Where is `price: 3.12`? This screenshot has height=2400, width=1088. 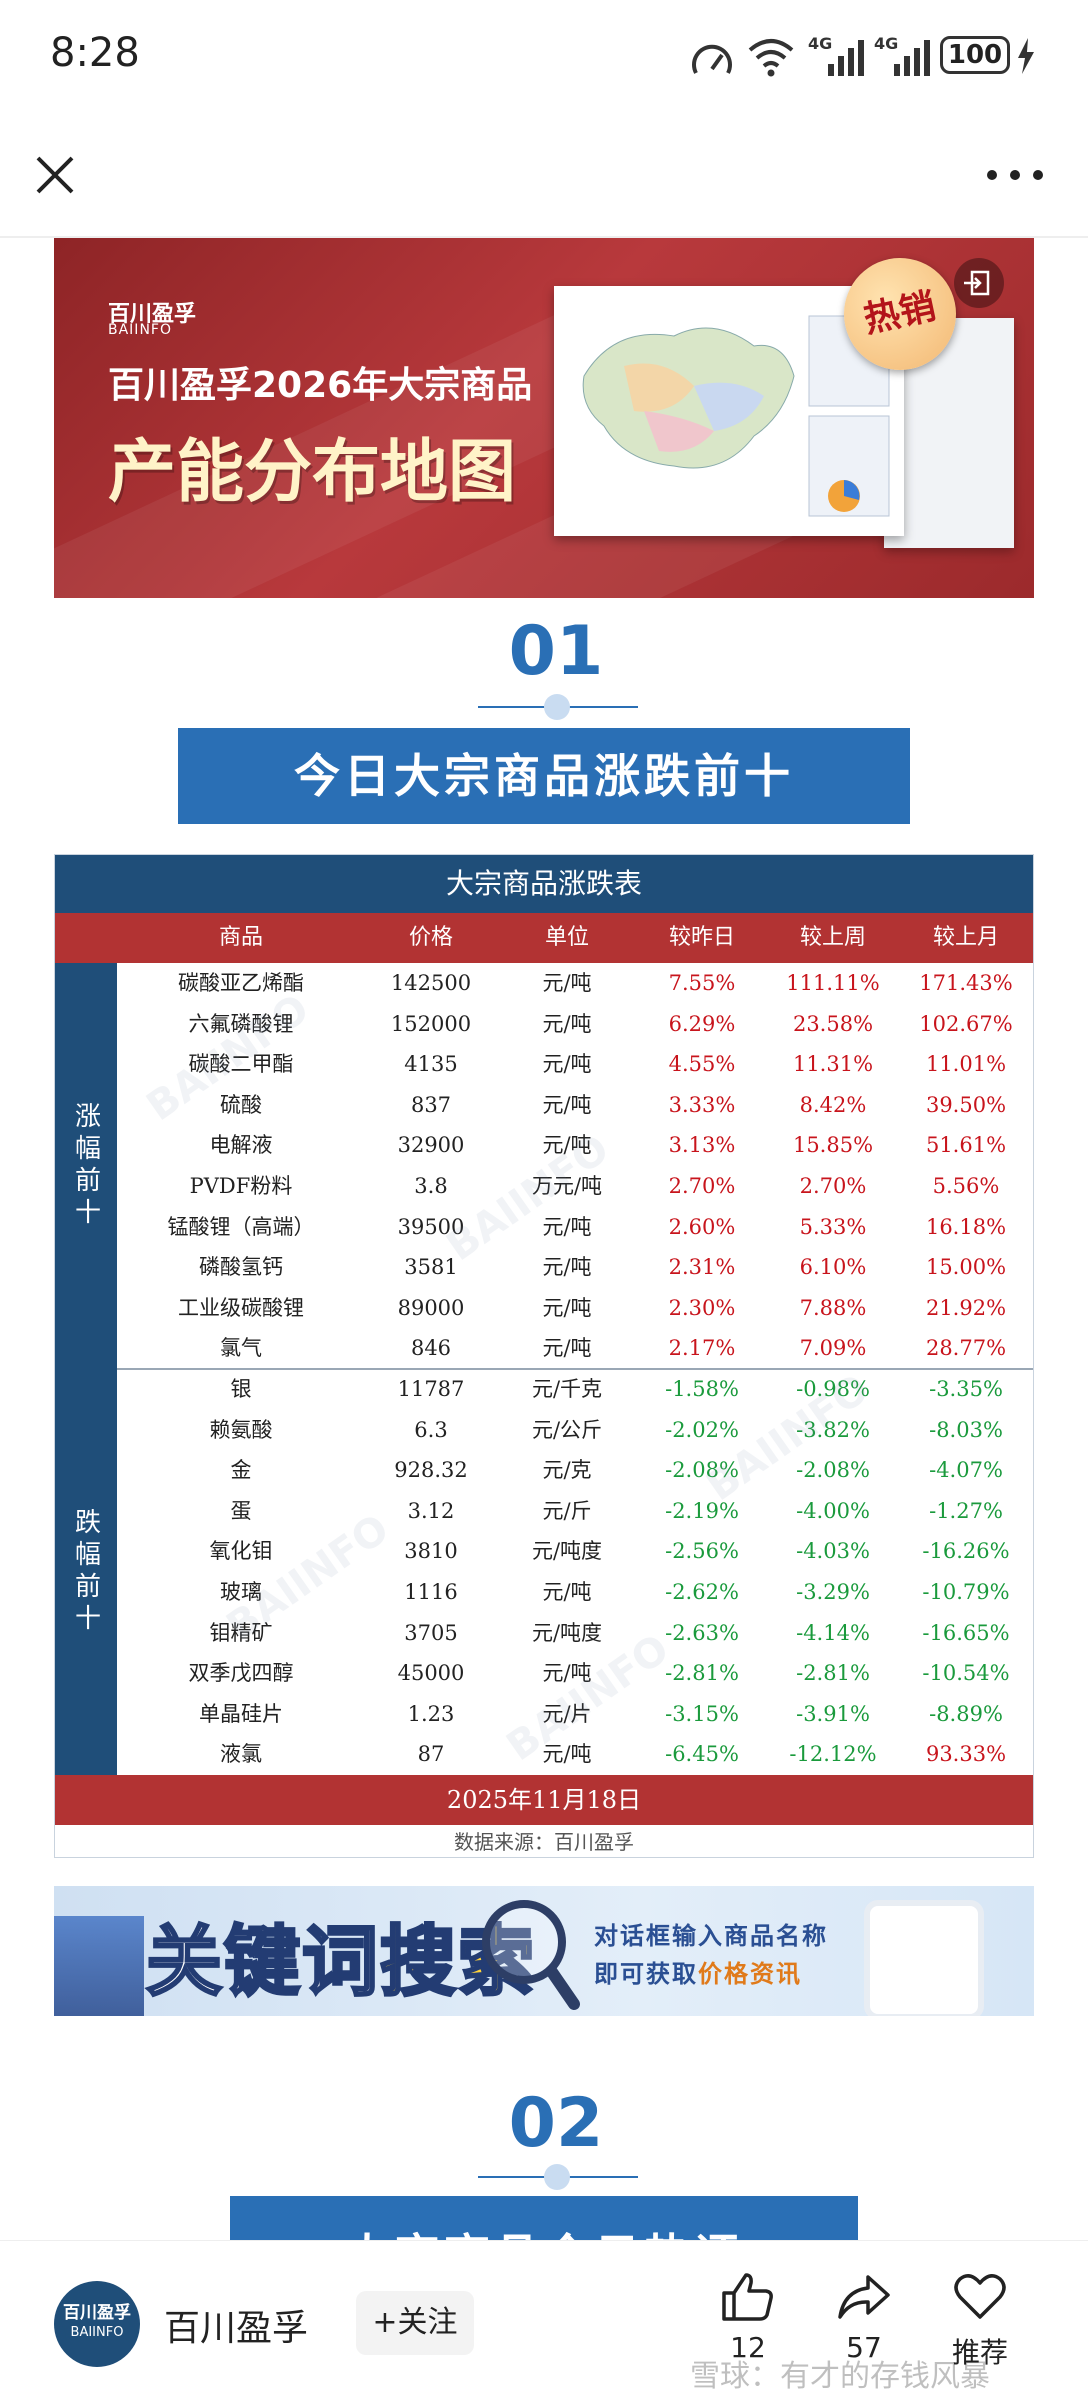
price: 3.12 is located at coordinates (431, 1510).